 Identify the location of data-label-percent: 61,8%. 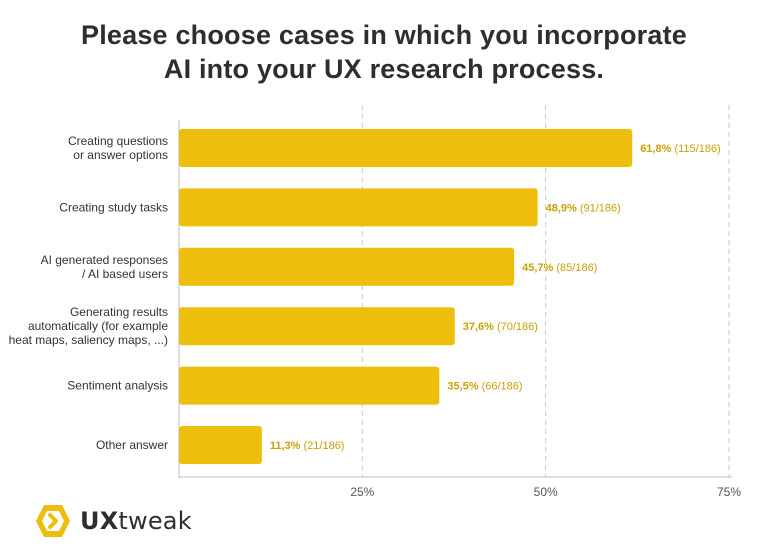
(657, 149).